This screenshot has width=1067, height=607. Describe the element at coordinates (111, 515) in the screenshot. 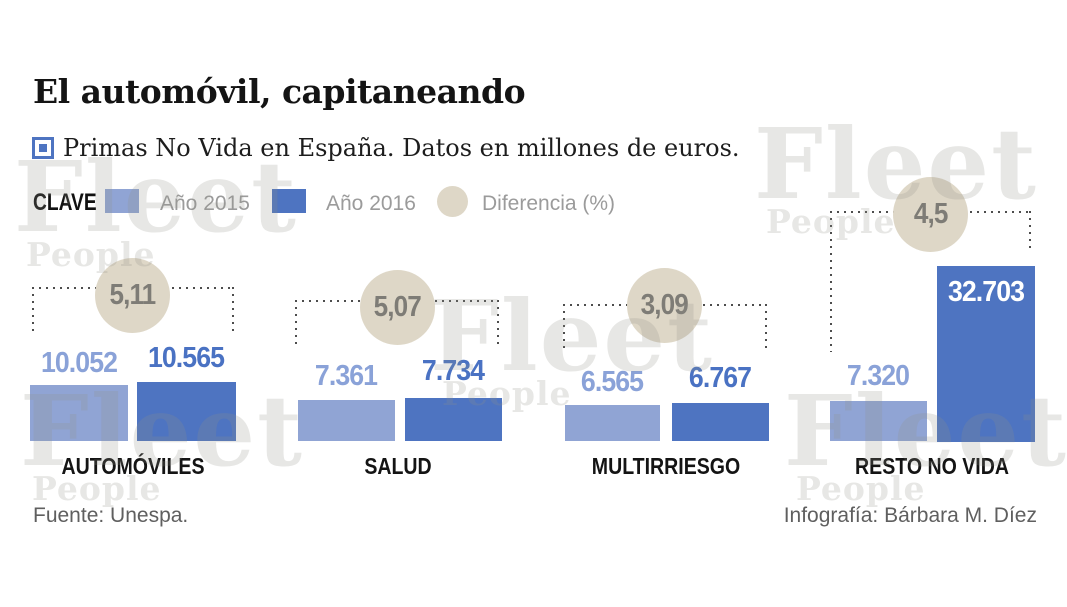

I see `source-credit: Fuente: Unespa.` at that location.